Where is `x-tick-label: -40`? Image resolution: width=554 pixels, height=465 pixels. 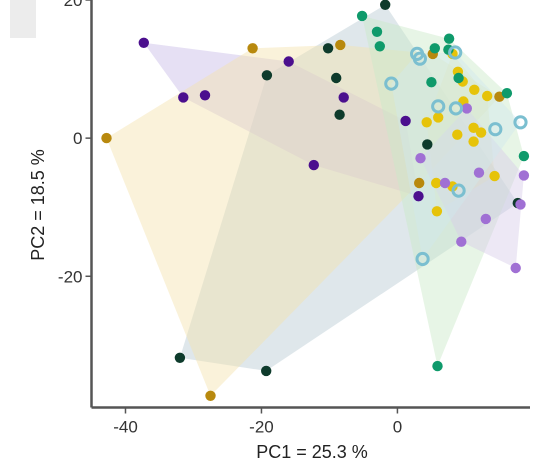 x-tick-label: -40 is located at coordinates (125, 427).